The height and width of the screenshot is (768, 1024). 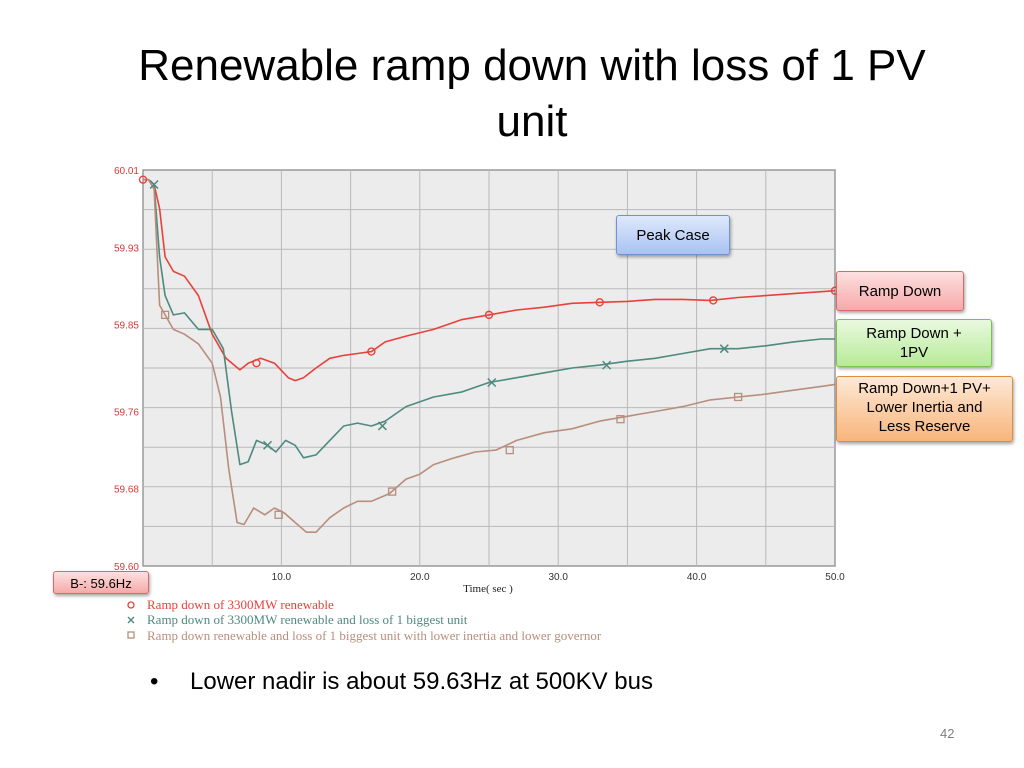 I want to click on b-minus-label: B-: 59.6Hz, so click(x=101, y=583).